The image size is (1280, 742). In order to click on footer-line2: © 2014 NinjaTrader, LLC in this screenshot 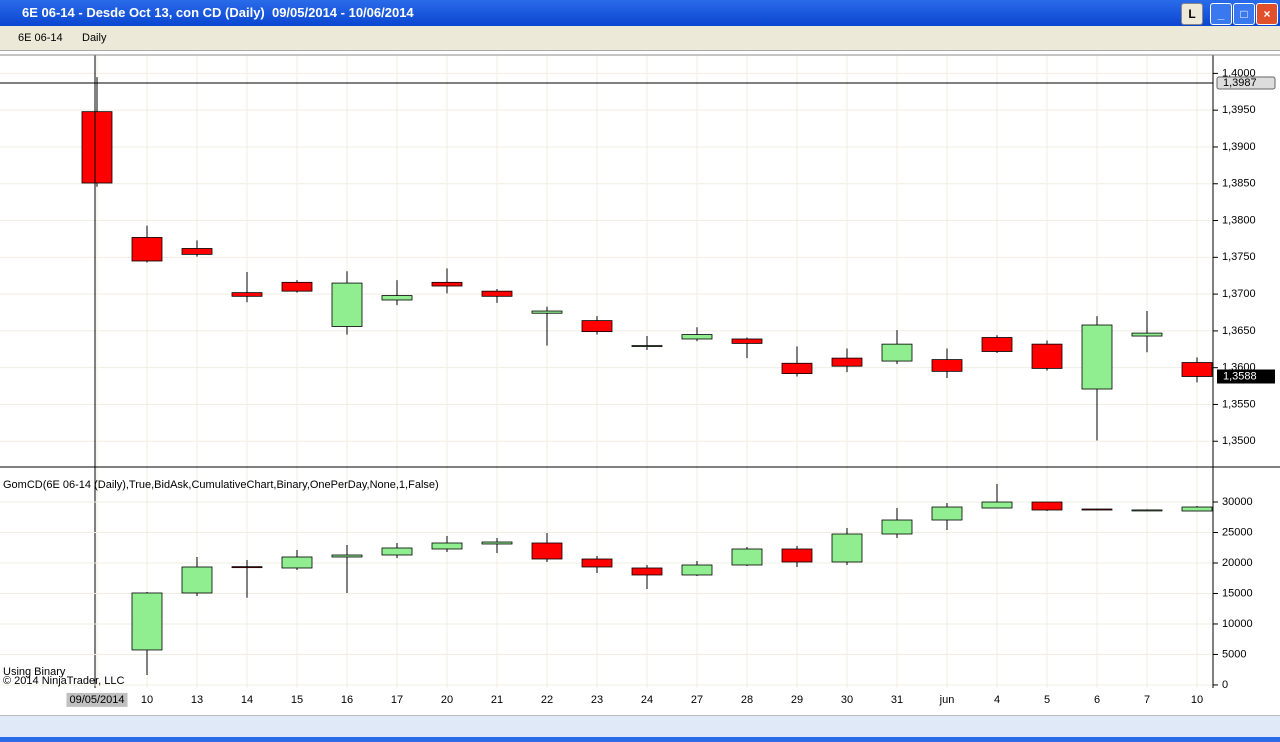, I will do `click(63, 681)`.